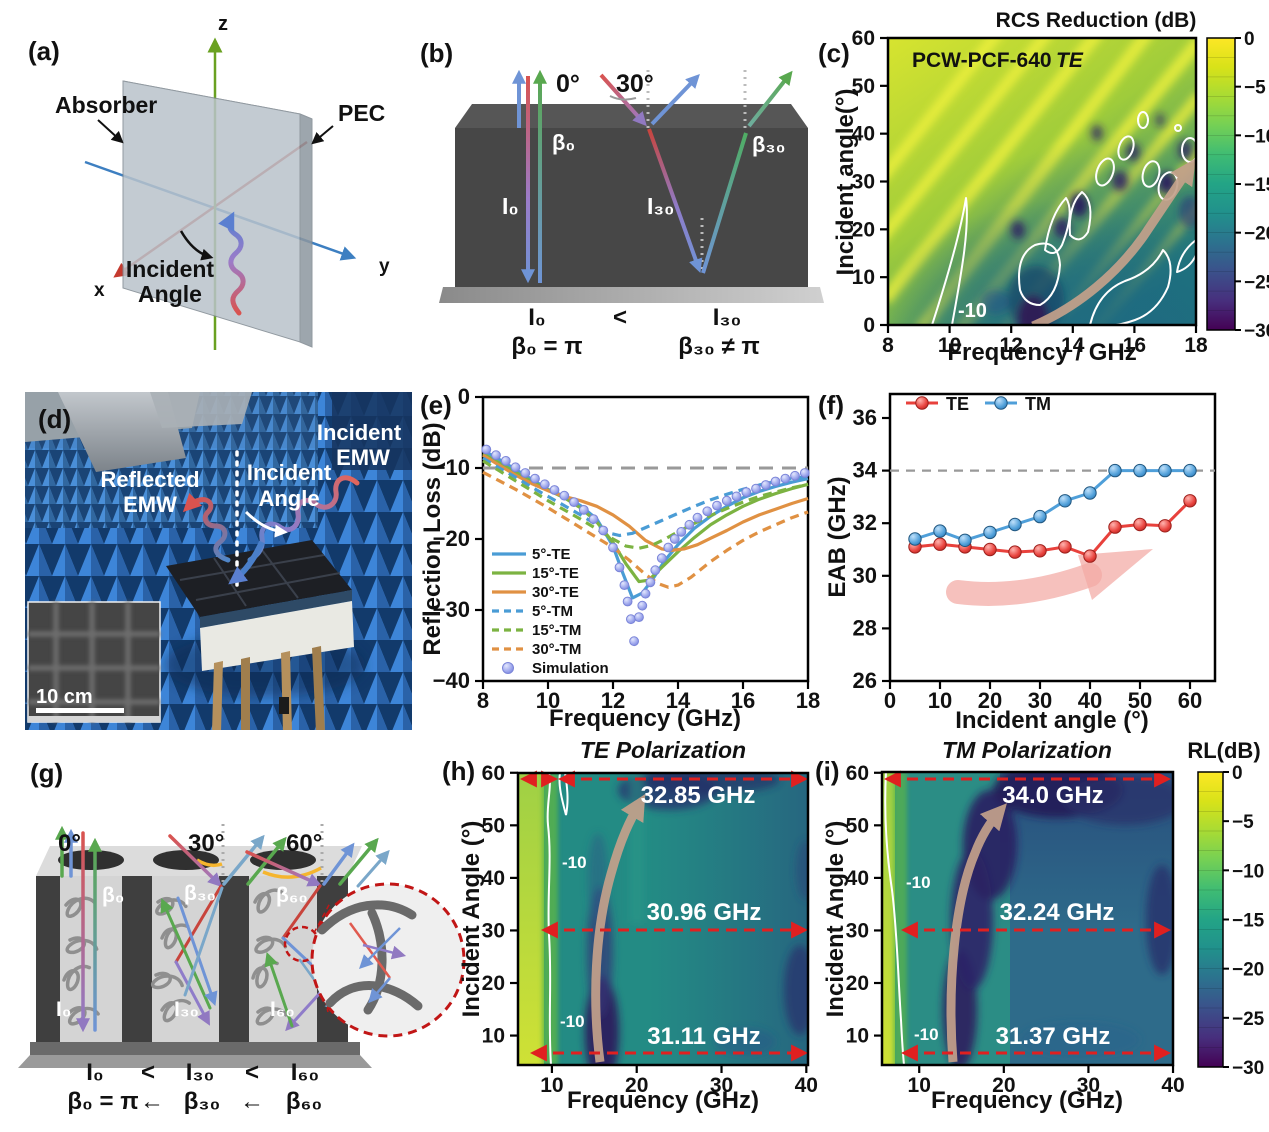 This screenshot has width=1269, height=1132. What do you see at coordinates (1113, 241) in the screenshot?
I see `tan-trend-arrow-c` at bounding box center [1113, 241].